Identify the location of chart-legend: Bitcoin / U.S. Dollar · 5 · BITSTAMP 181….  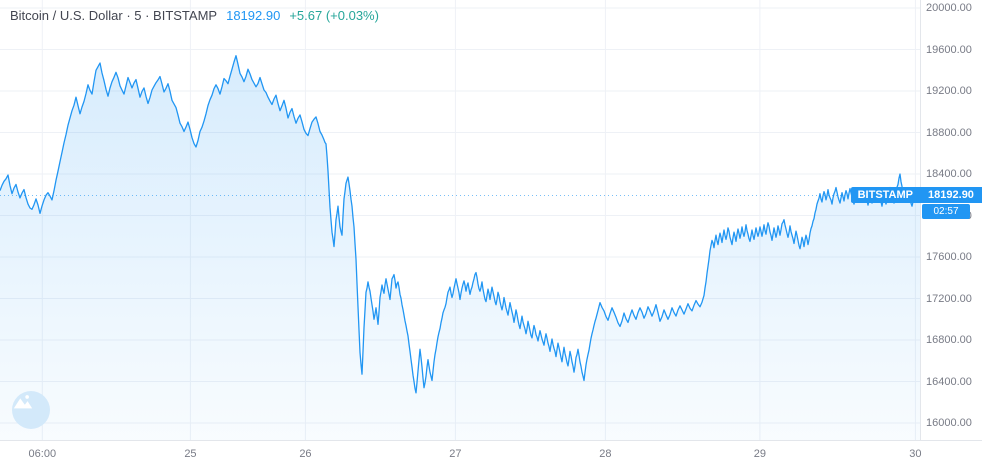
(194, 15).